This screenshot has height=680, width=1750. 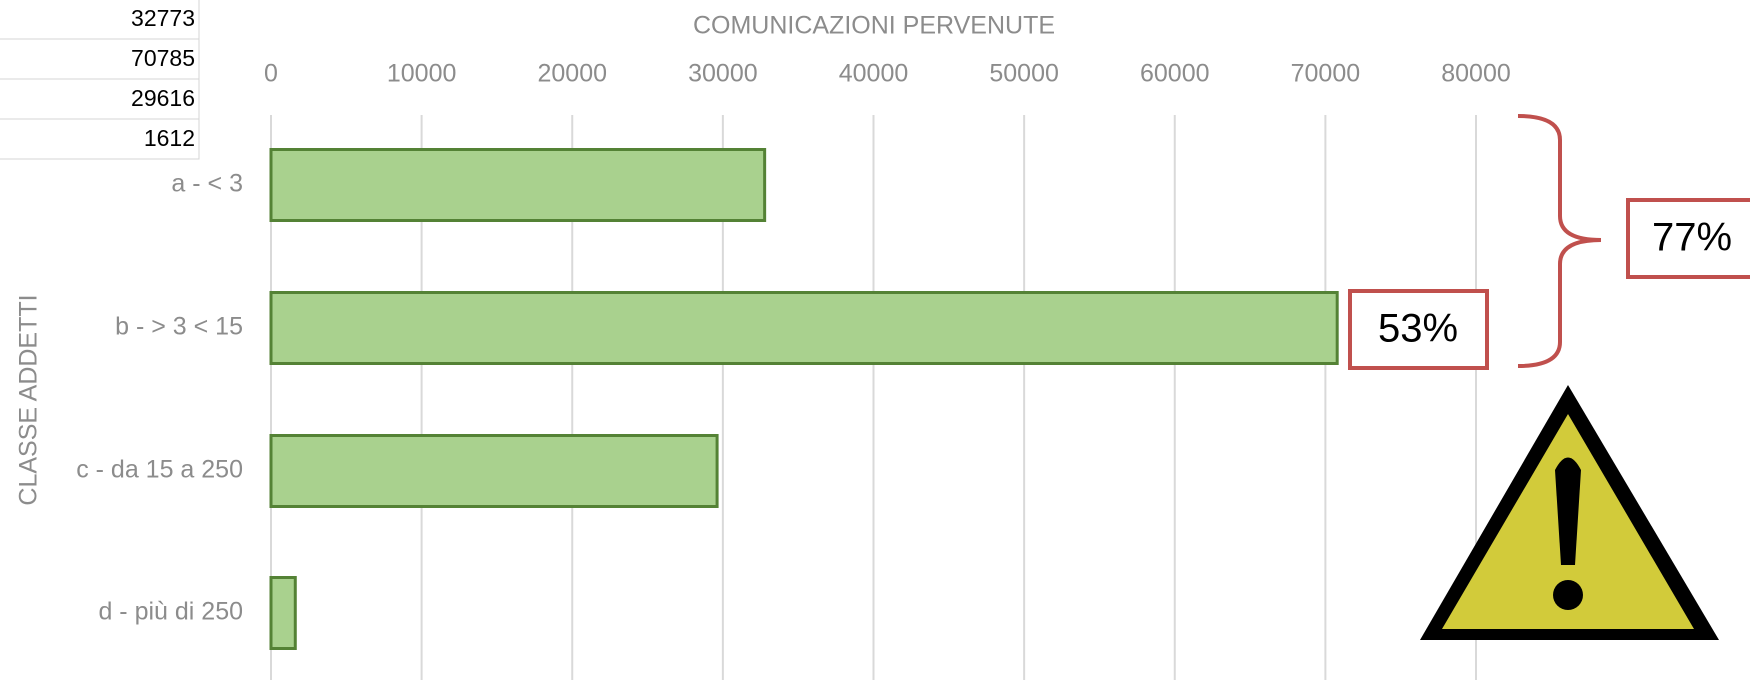 What do you see at coordinates (163, 58) in the screenshot?
I see `cell-value: 70785` at bounding box center [163, 58].